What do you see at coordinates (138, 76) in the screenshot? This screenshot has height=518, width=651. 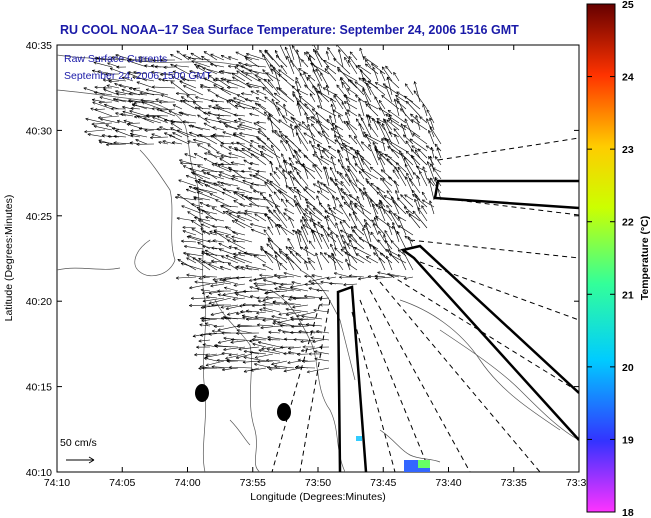 I see `inset-line-2: September 24, 2006 1500 GMT` at bounding box center [138, 76].